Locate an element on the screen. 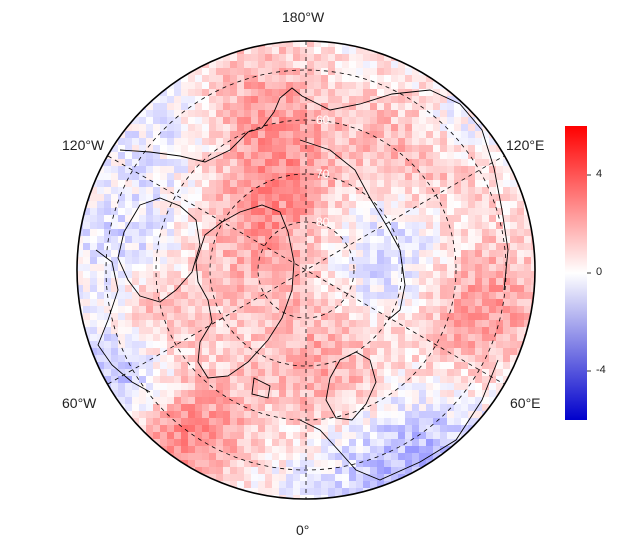 Image resolution: width=625 pixels, height=552 pixels. latitude-labels: 60 70 80 is located at coordinates (323, 171).